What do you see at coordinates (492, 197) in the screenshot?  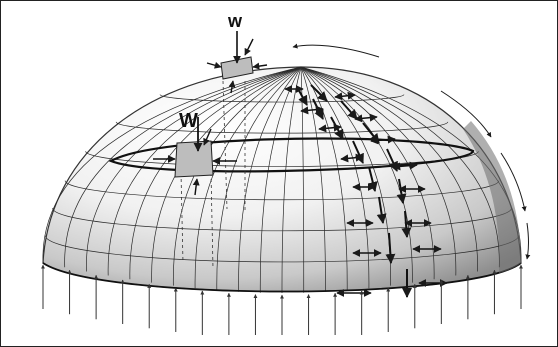 I see `shadow-band` at bounding box center [492, 197].